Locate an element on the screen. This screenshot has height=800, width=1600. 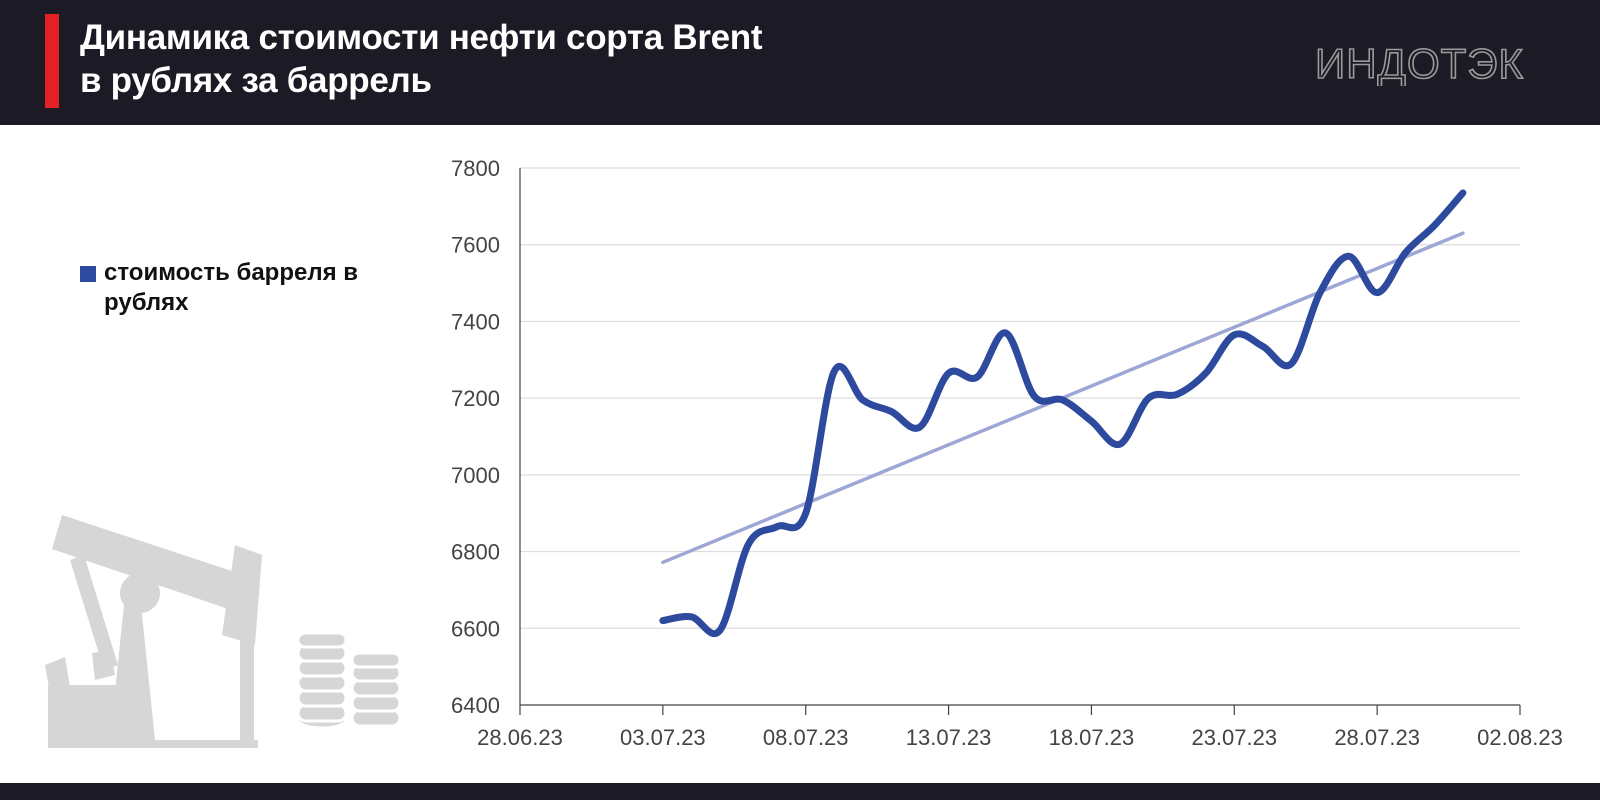
legend-swatch is located at coordinates (88, 274).